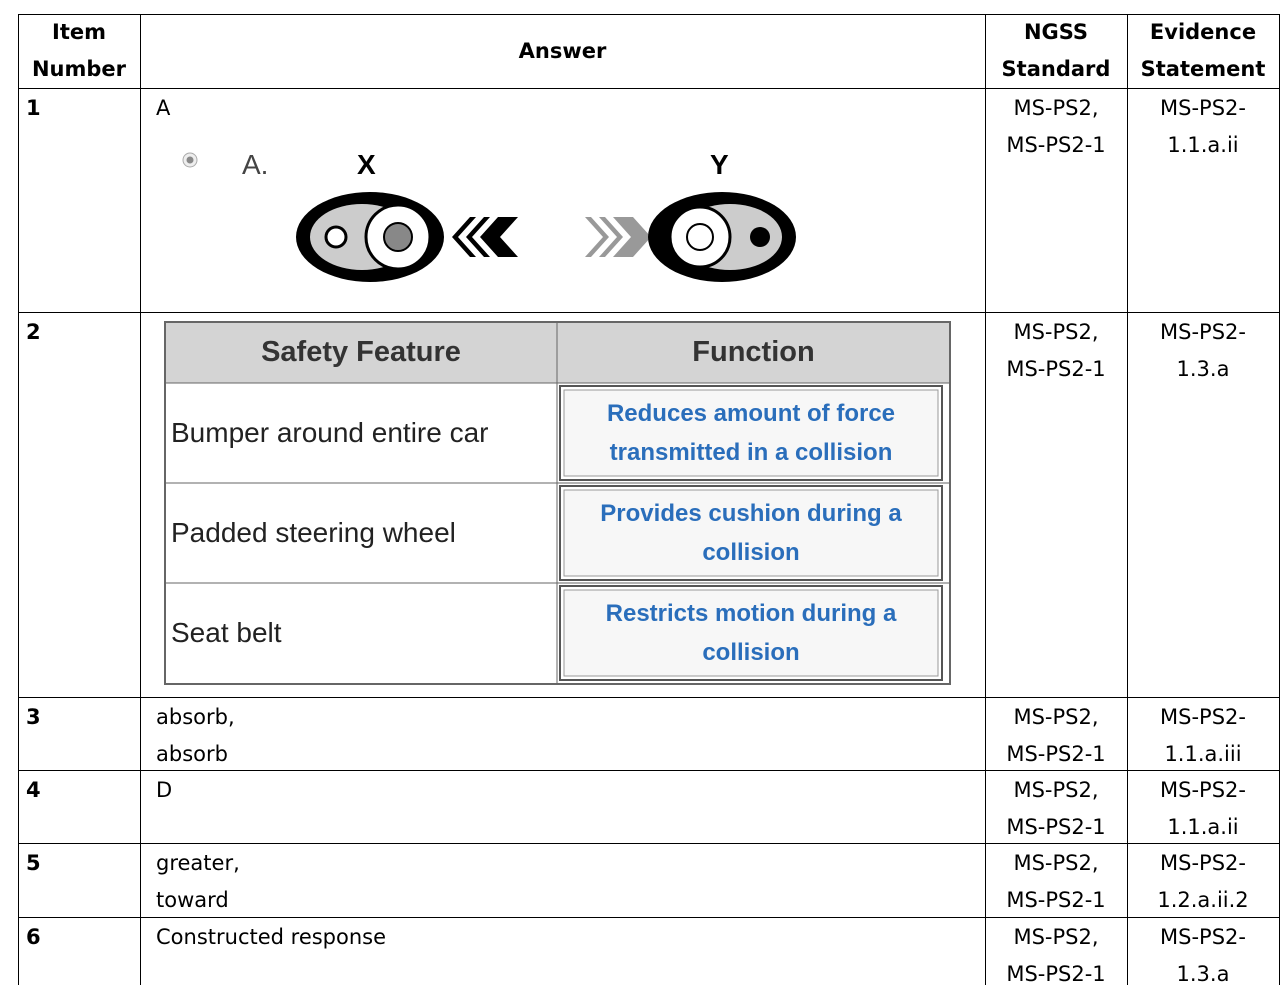 This screenshot has width=1280, height=985. What do you see at coordinates (370, 237) in the screenshot?
I see `magnet-x` at bounding box center [370, 237].